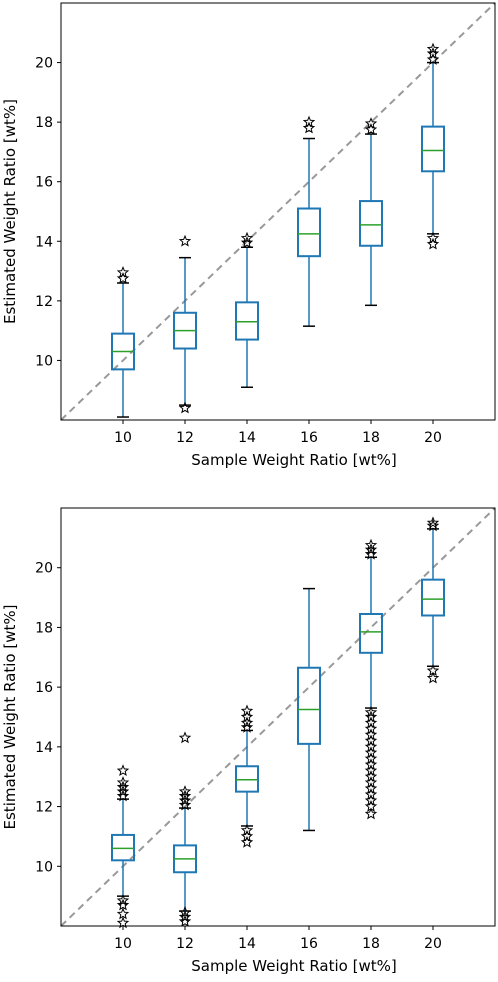  Describe the element at coordinates (44, 867) in the screenshot. I see `y-tick-label: 10` at that location.